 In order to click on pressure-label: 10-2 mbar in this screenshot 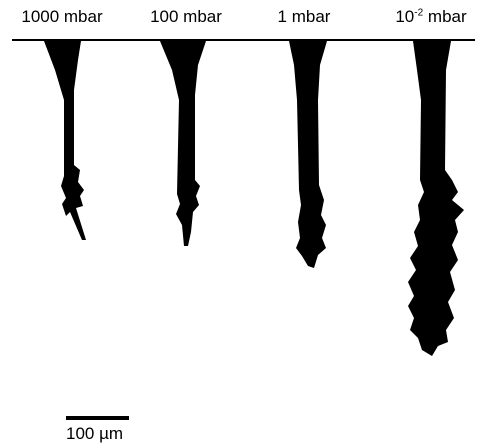, I will do `click(430, 17)`.